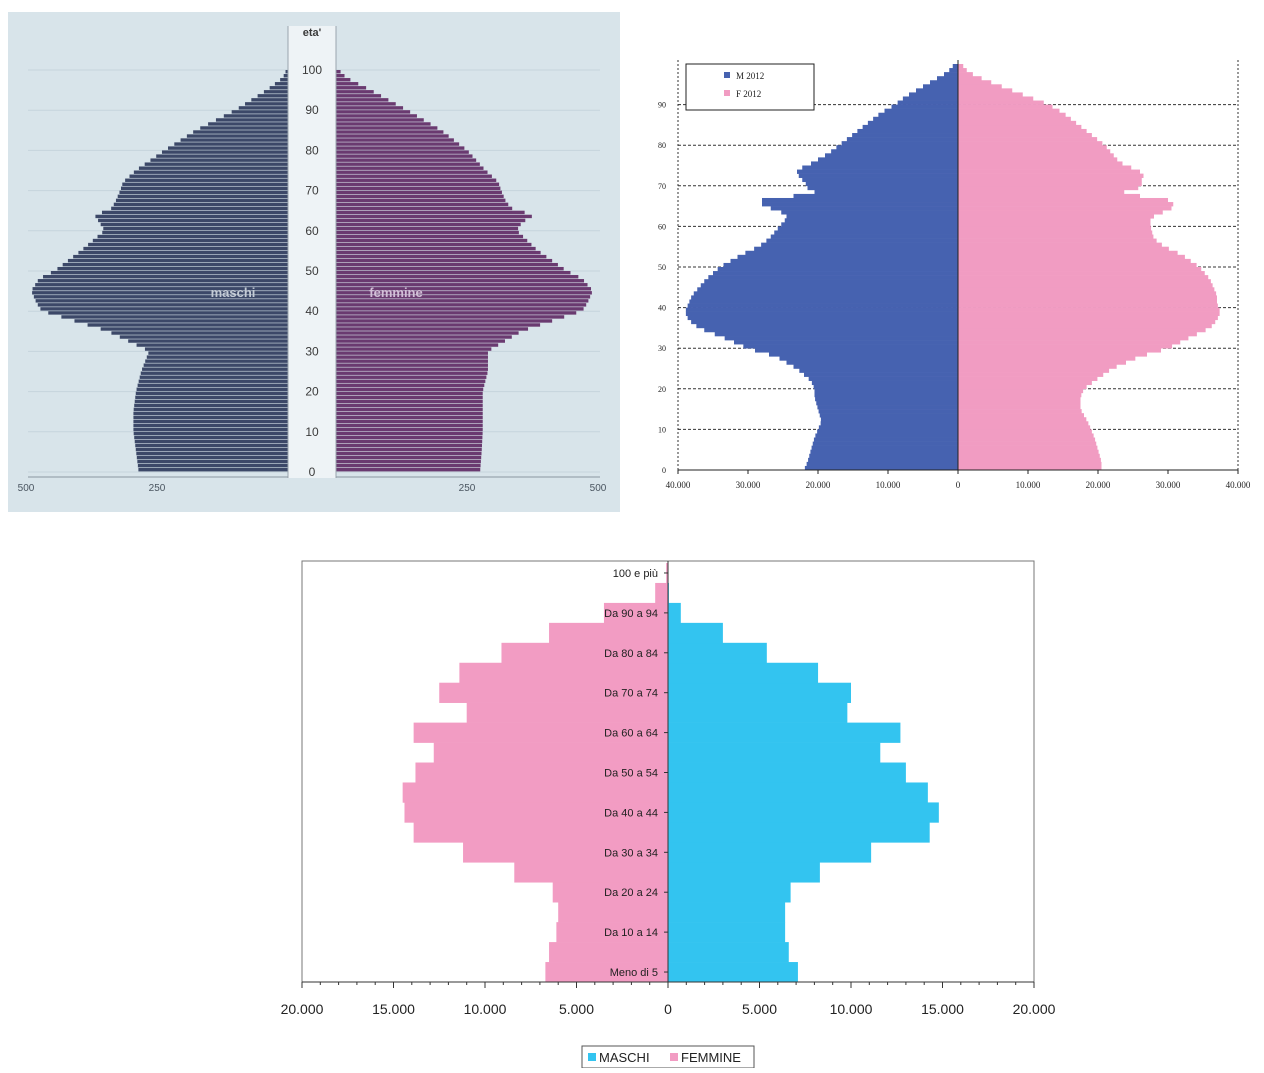  Describe the element at coordinates (624, 1057) in the screenshot. I see `chart-3-legend-label-maschi: MASCHI` at that location.